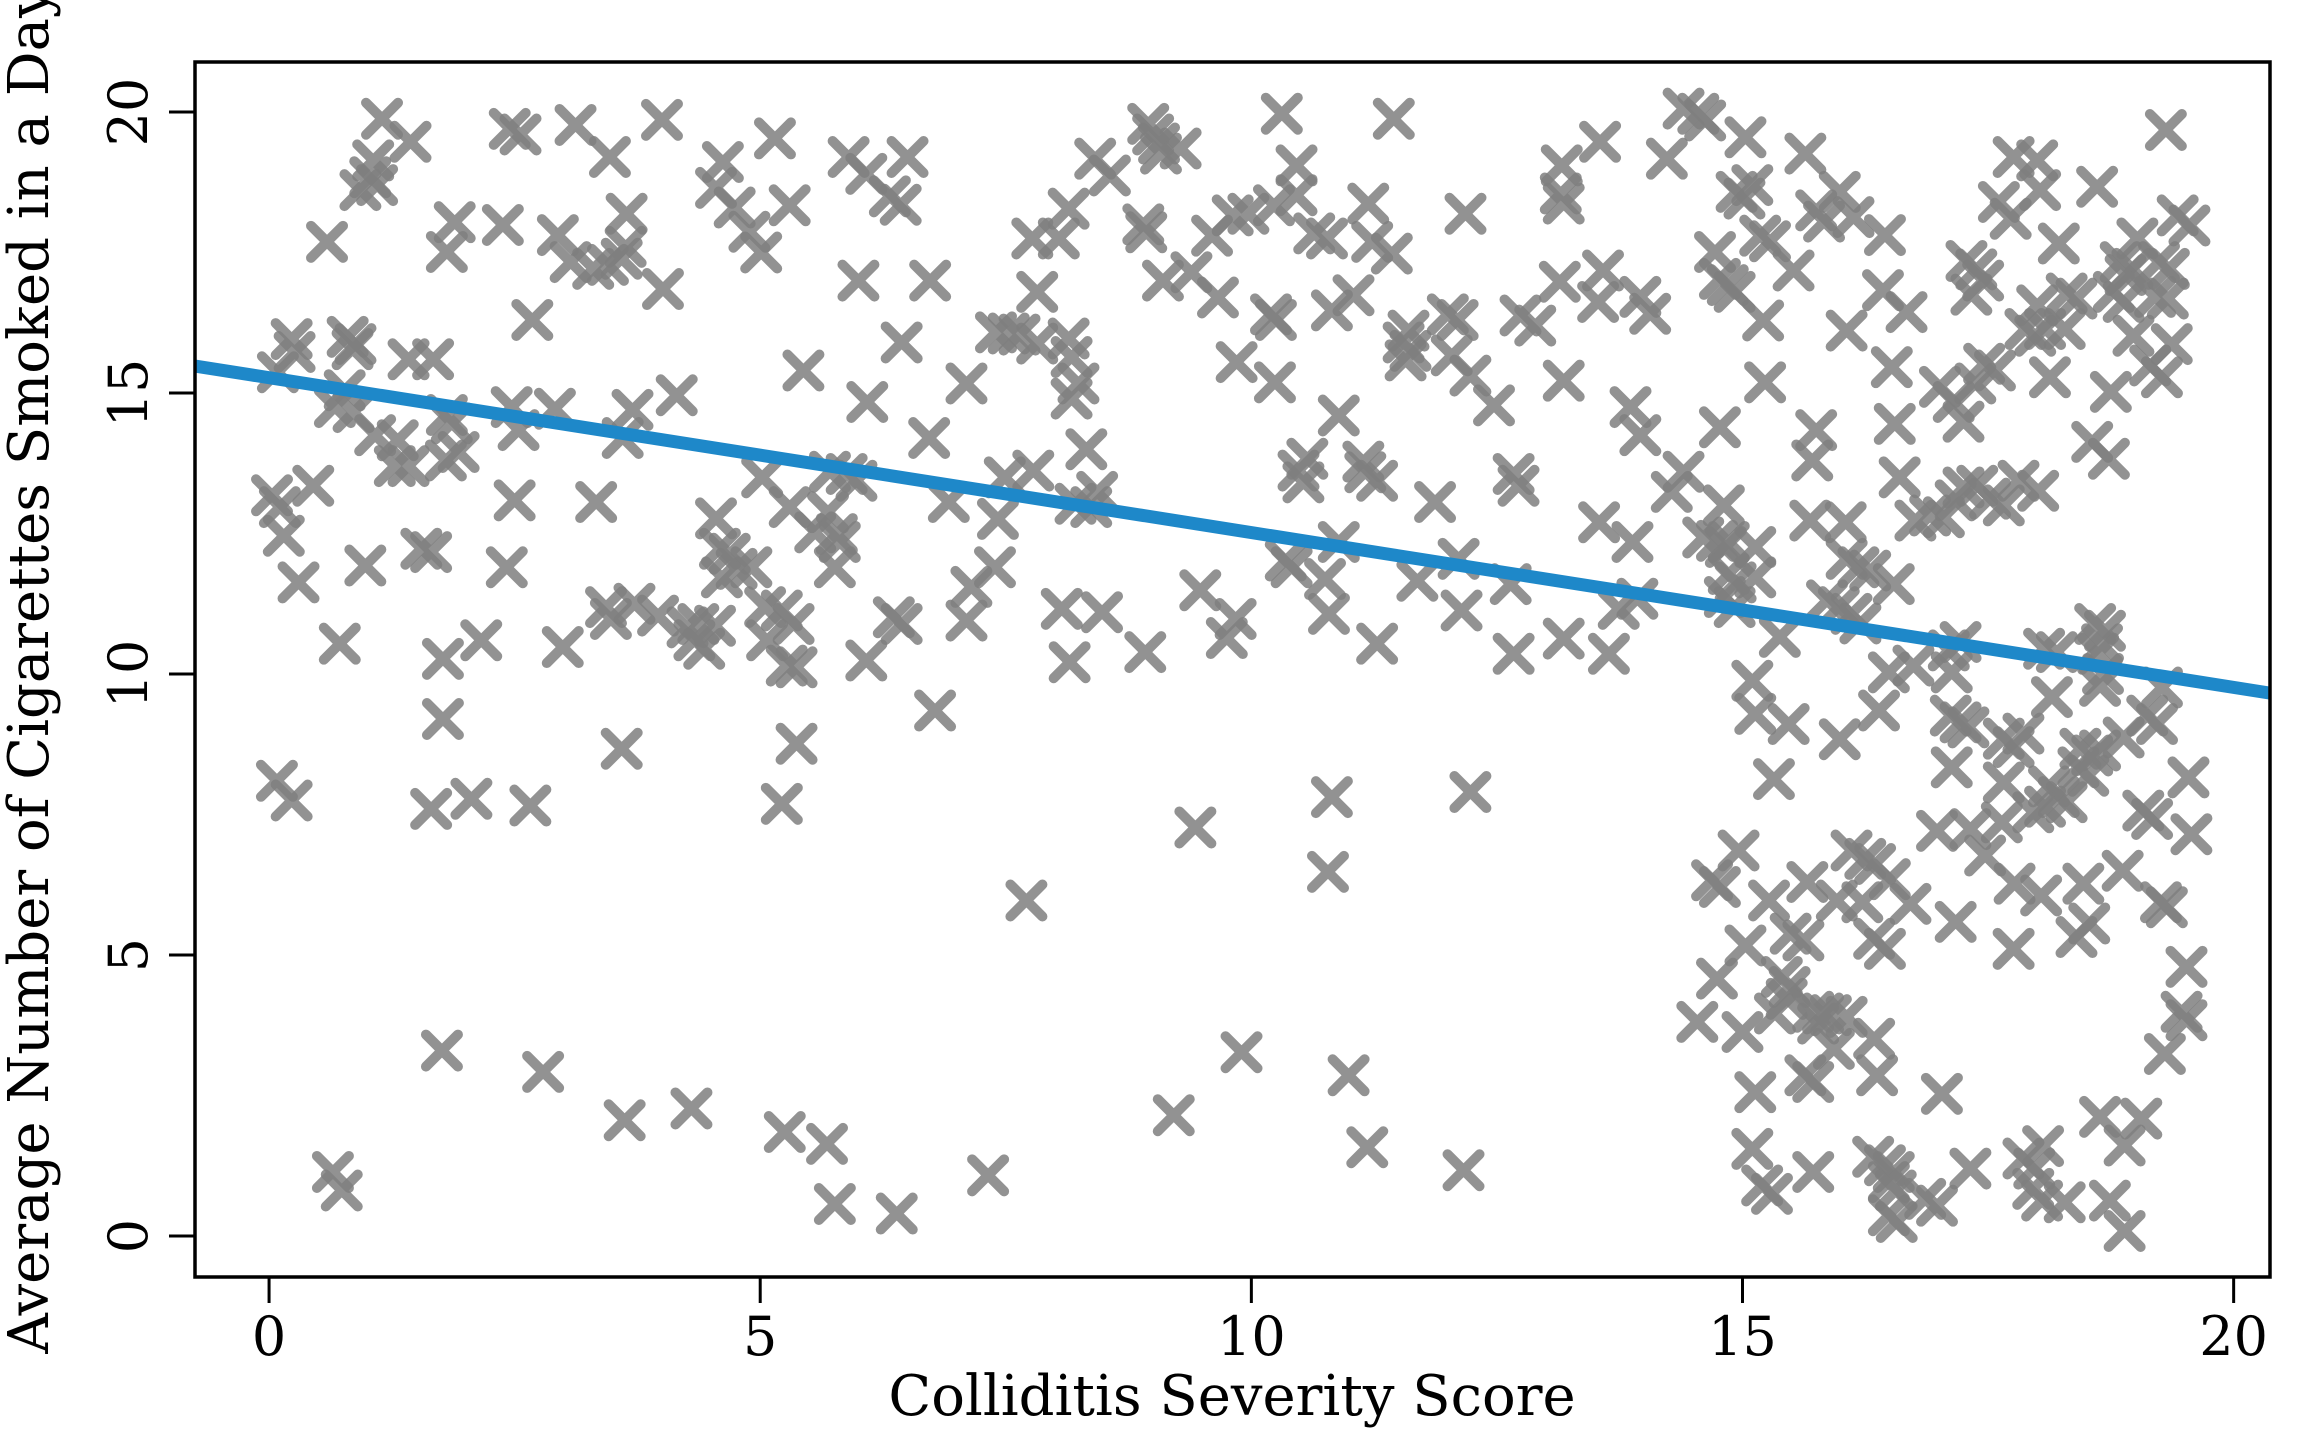  What do you see at coordinates (128, 393) in the screenshot?
I see `y-tick-label: 15` at bounding box center [128, 393].